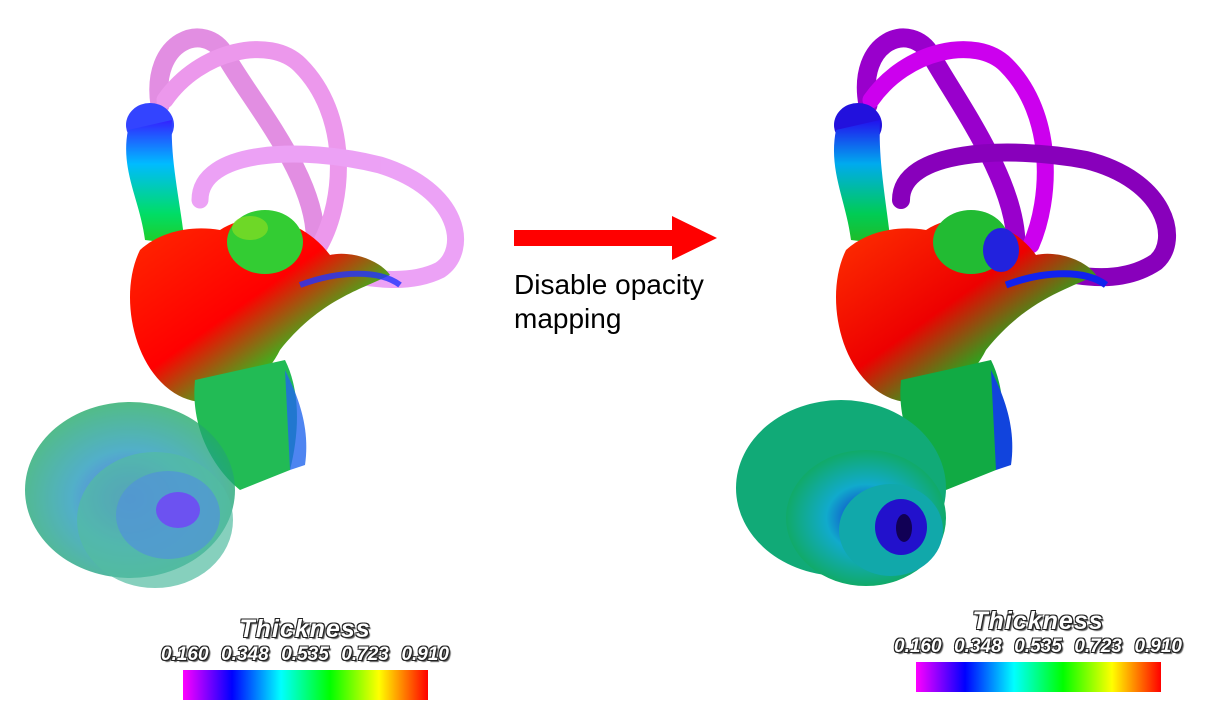  Describe the element at coordinates (609, 284) in the screenshot. I see `caption-line: Disable opacity` at that location.